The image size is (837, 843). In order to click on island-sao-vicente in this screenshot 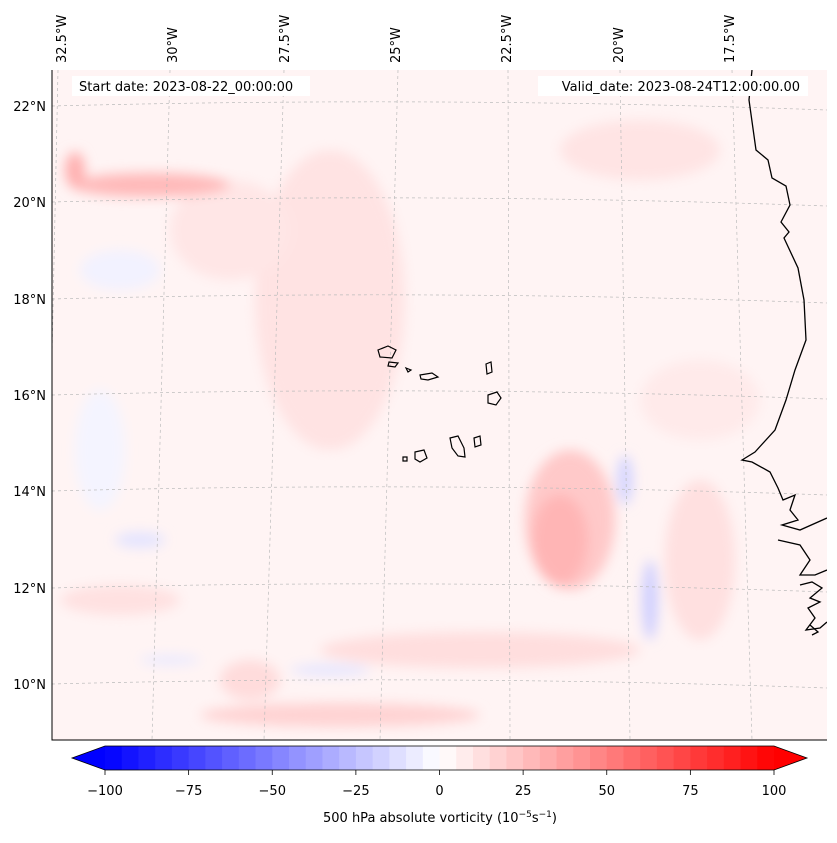, I will do `click(393, 364)`.